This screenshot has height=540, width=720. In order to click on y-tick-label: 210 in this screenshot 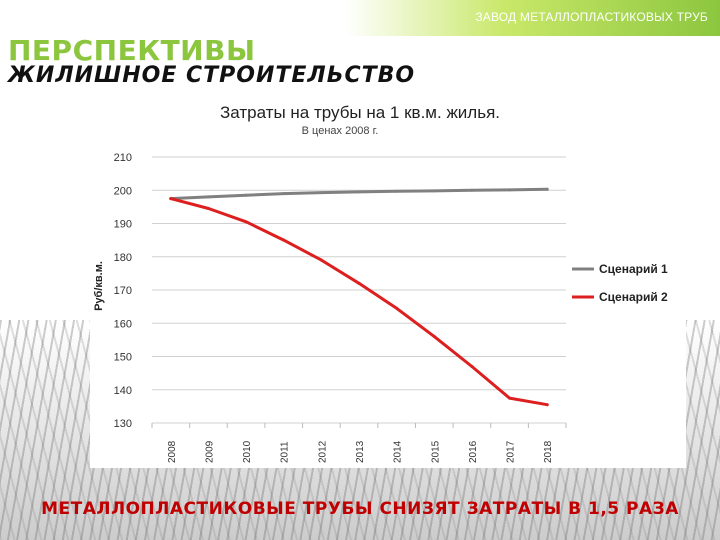, I will do `click(123, 158)`.